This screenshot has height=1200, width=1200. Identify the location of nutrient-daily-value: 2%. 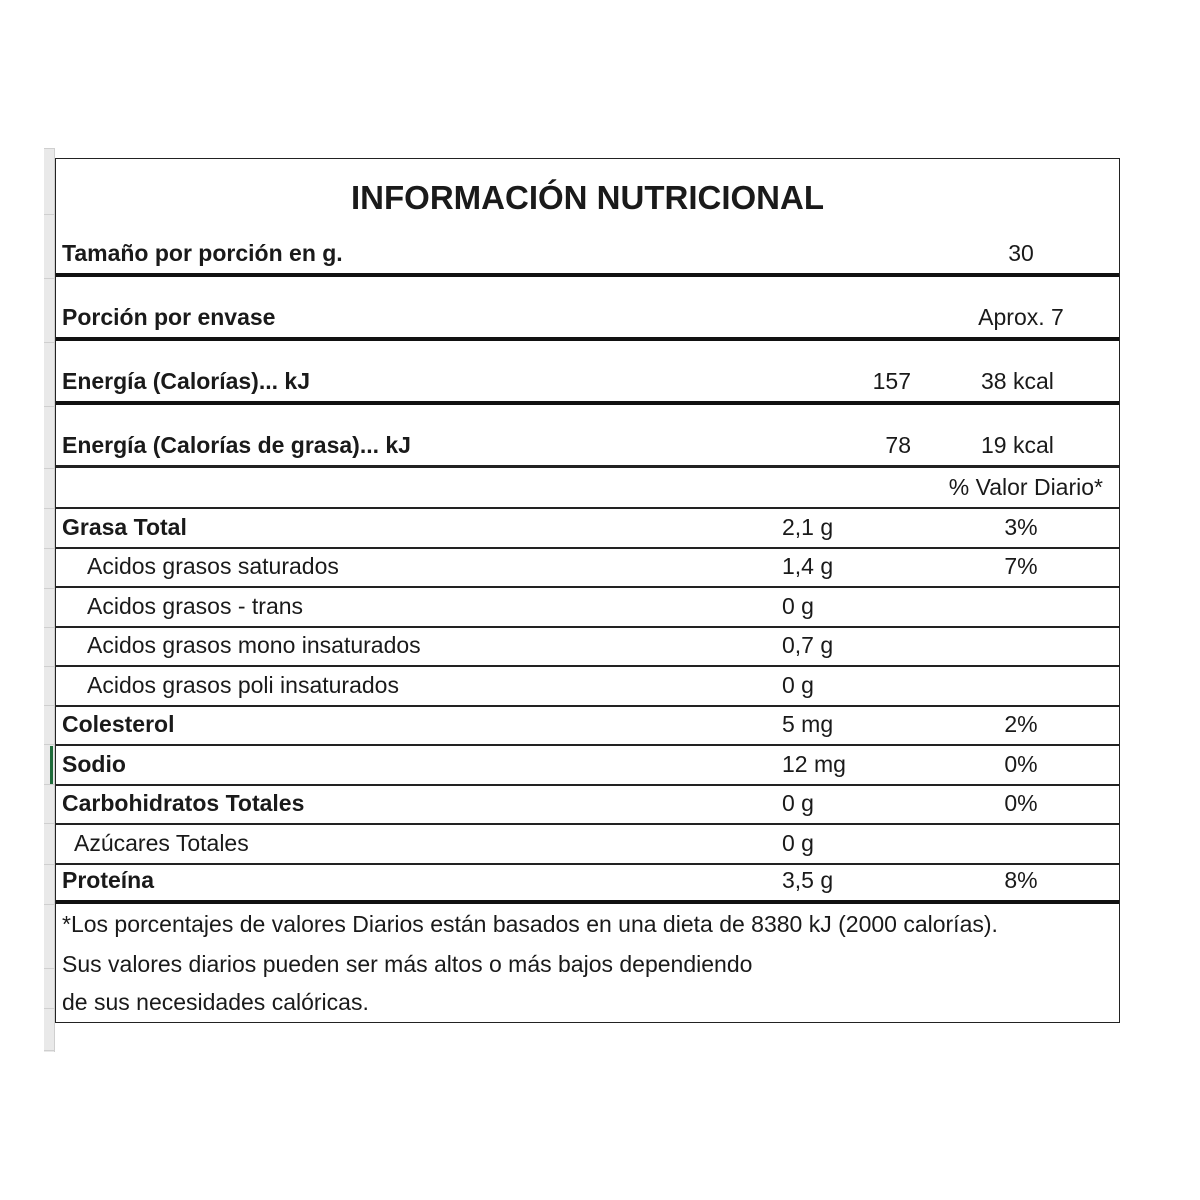
(1021, 724).